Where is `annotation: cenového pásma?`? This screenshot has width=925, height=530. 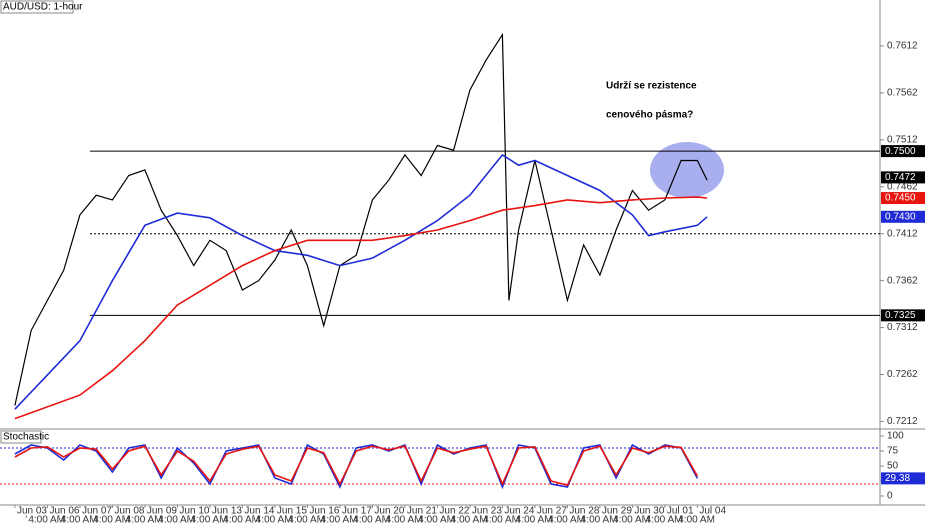 annotation: cenového pásma? is located at coordinates (649, 115).